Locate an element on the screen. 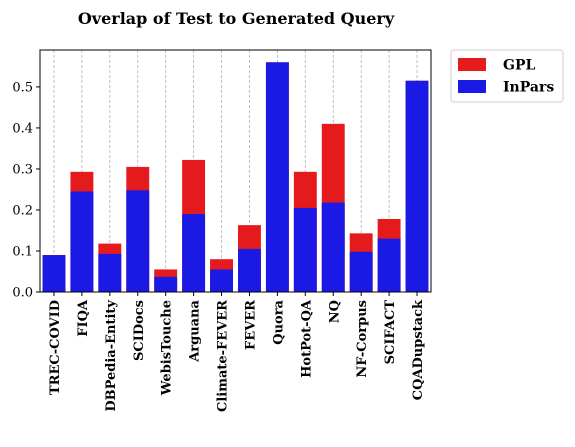  legend-swatch-inpars is located at coordinates (472, 86).